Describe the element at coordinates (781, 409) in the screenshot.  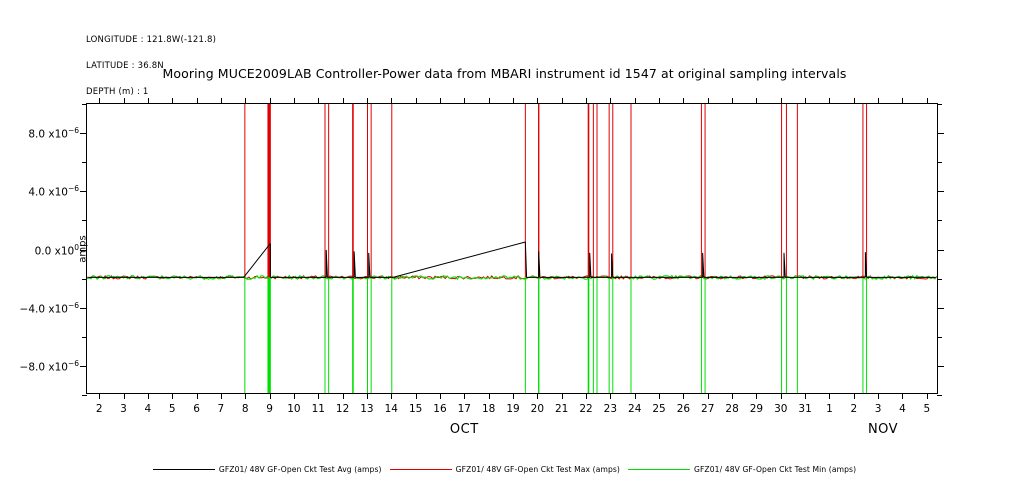
I see `x-tick-label: 30` at that location.